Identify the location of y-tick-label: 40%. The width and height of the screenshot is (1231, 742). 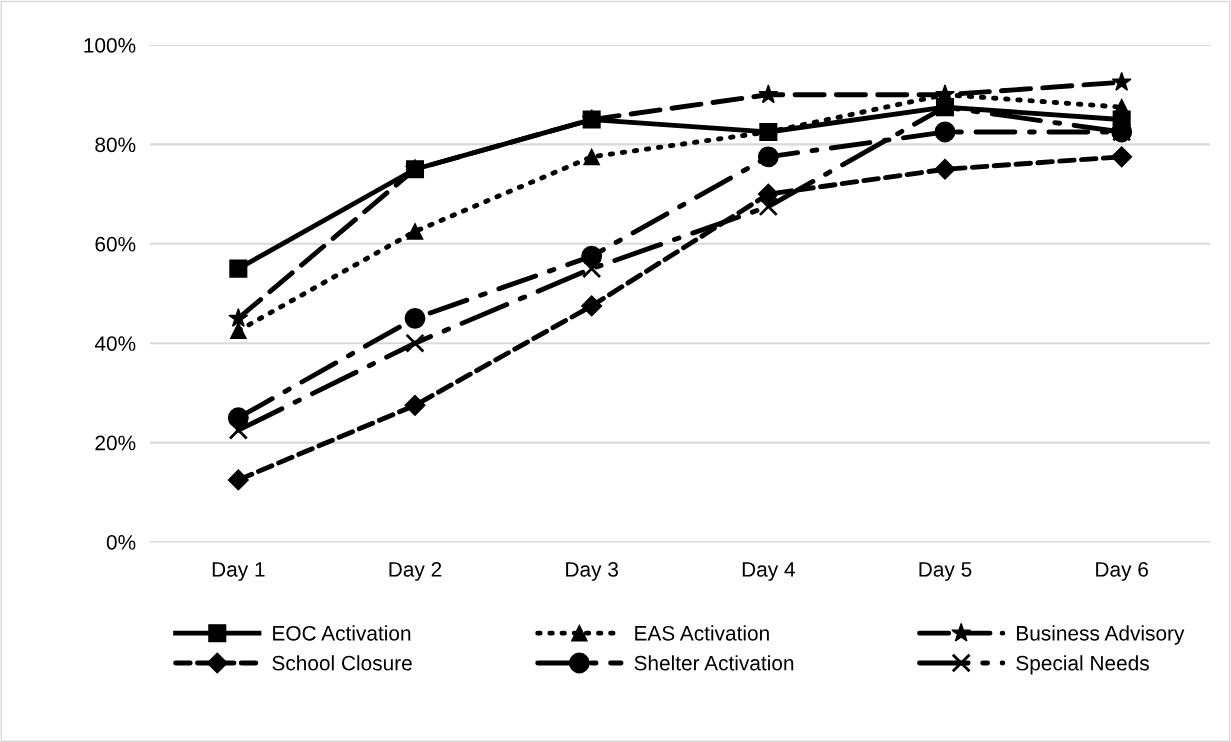
(115, 343).